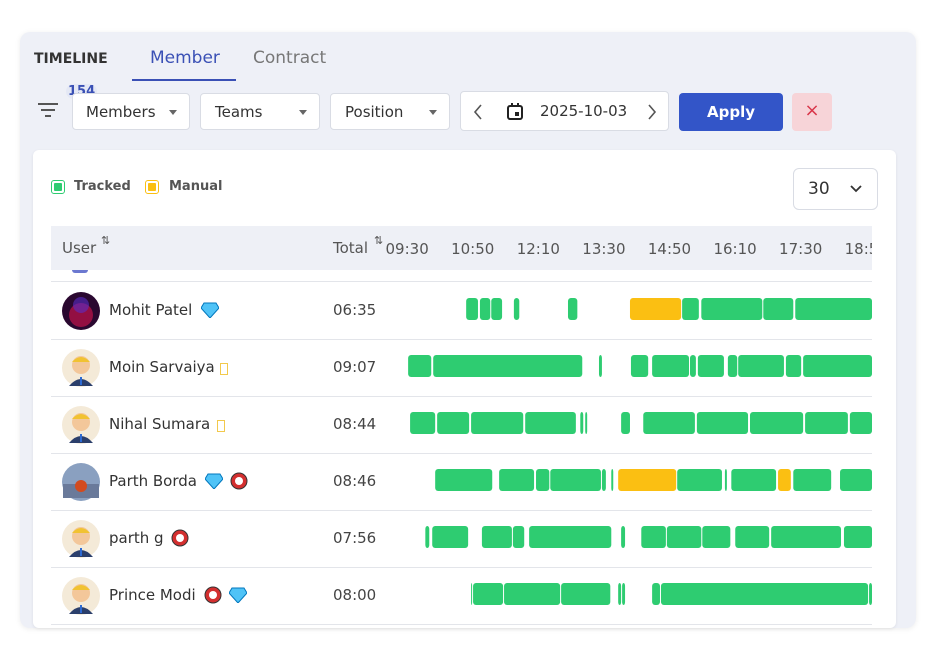 The height and width of the screenshot is (656, 934). What do you see at coordinates (461, 539) in the screenshot?
I see `table-row: parth g 07:56` at bounding box center [461, 539].